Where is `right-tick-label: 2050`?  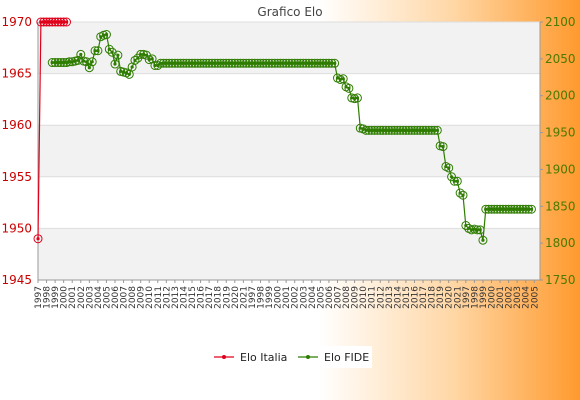 right-tick-label: 2050 is located at coordinates (560, 59).